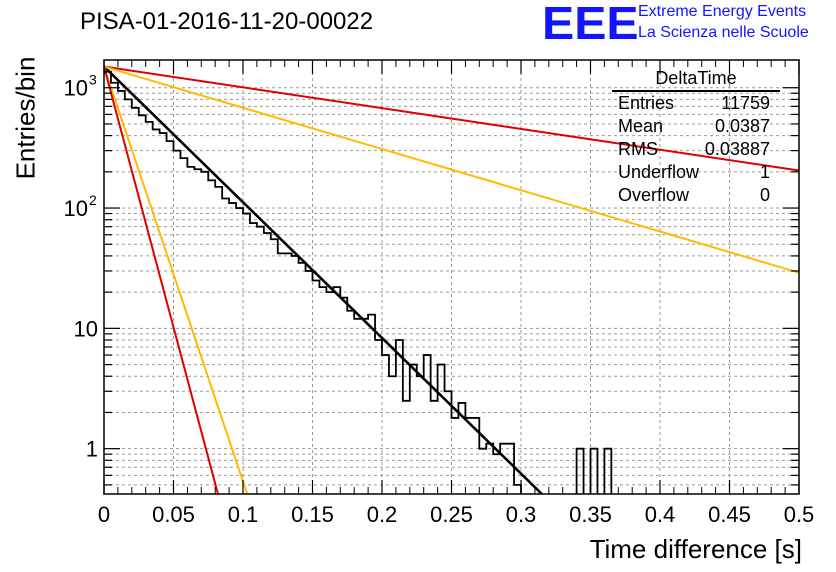 This screenshot has width=836, height=572. Describe the element at coordinates (638, 149) in the screenshot. I see `stats-label: RMS` at that location.